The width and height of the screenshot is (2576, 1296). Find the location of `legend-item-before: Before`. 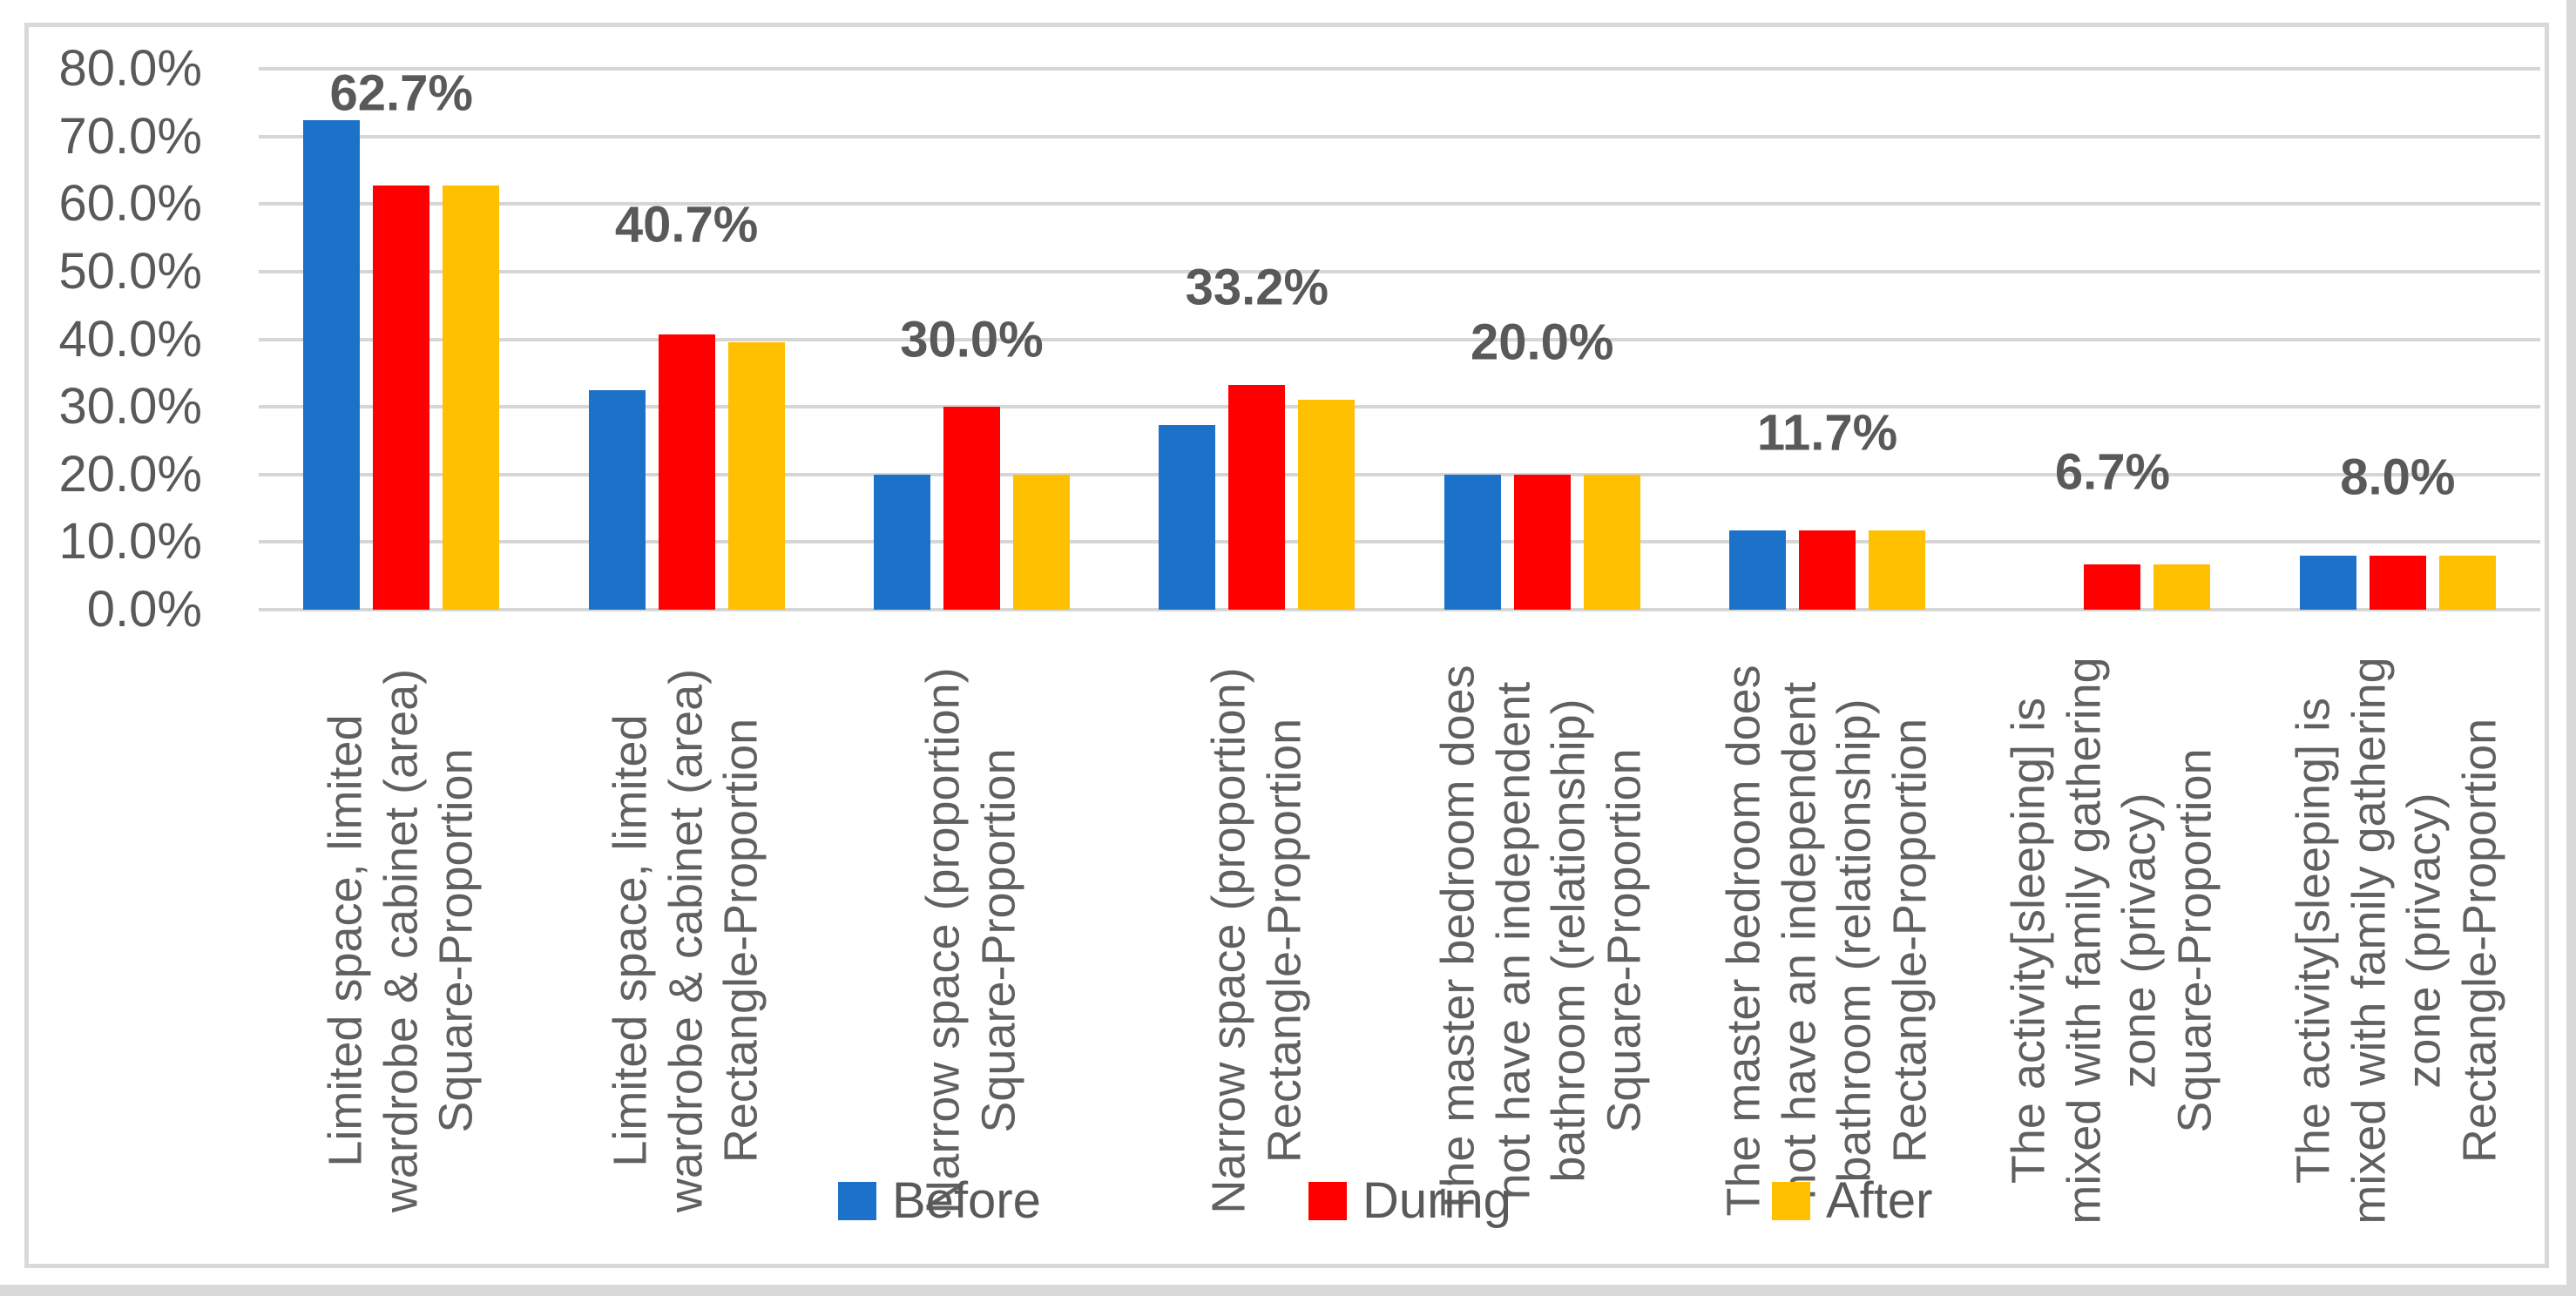

legend-item-before: Before is located at coordinates (939, 1201).